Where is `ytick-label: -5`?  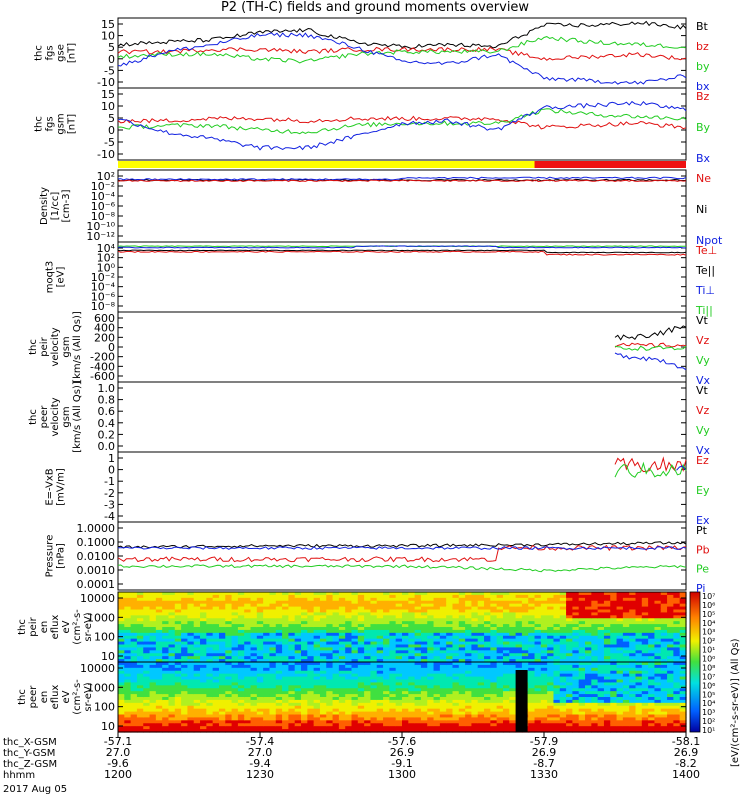 ytick-label: -5 is located at coordinates (109, 70).